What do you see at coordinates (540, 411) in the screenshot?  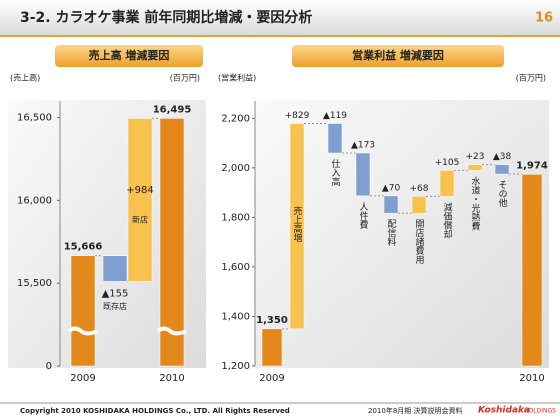 I see `logo-sub: HOLDINGS` at bounding box center [540, 411].